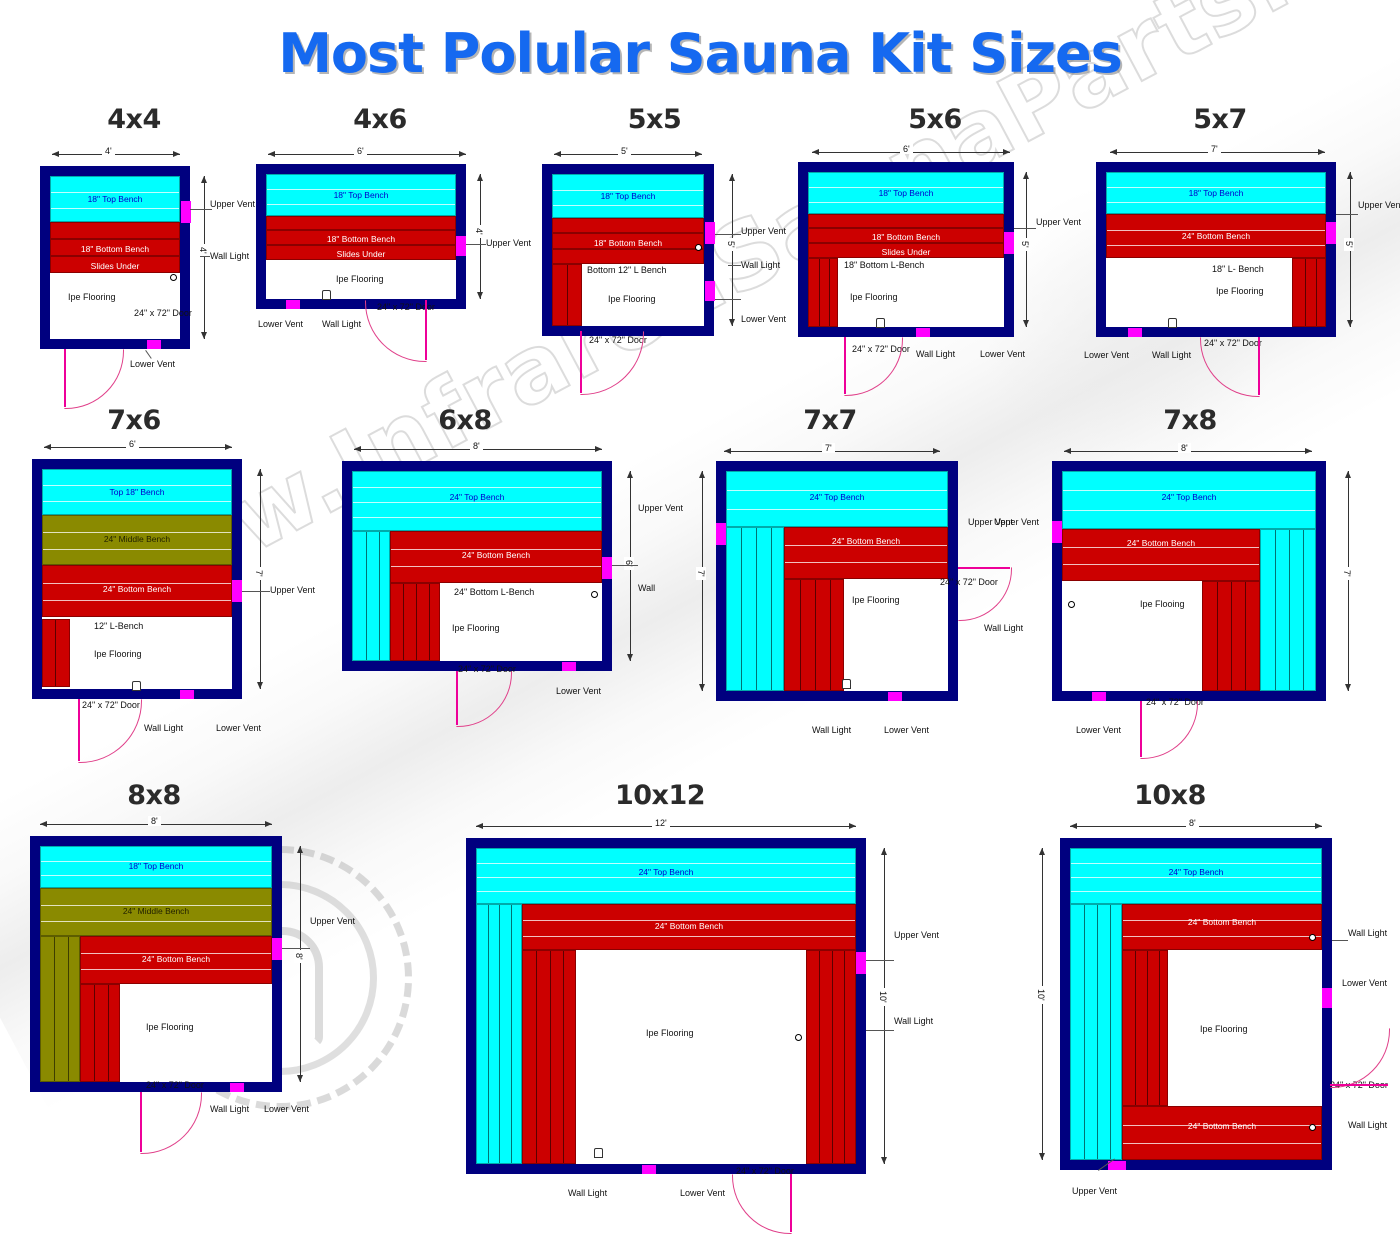  Describe the element at coordinates (860, 580) in the screenshot. I see `plan-7x7: 7x7 7' 24" Top Bench 24" Bottom Bench` at that location.